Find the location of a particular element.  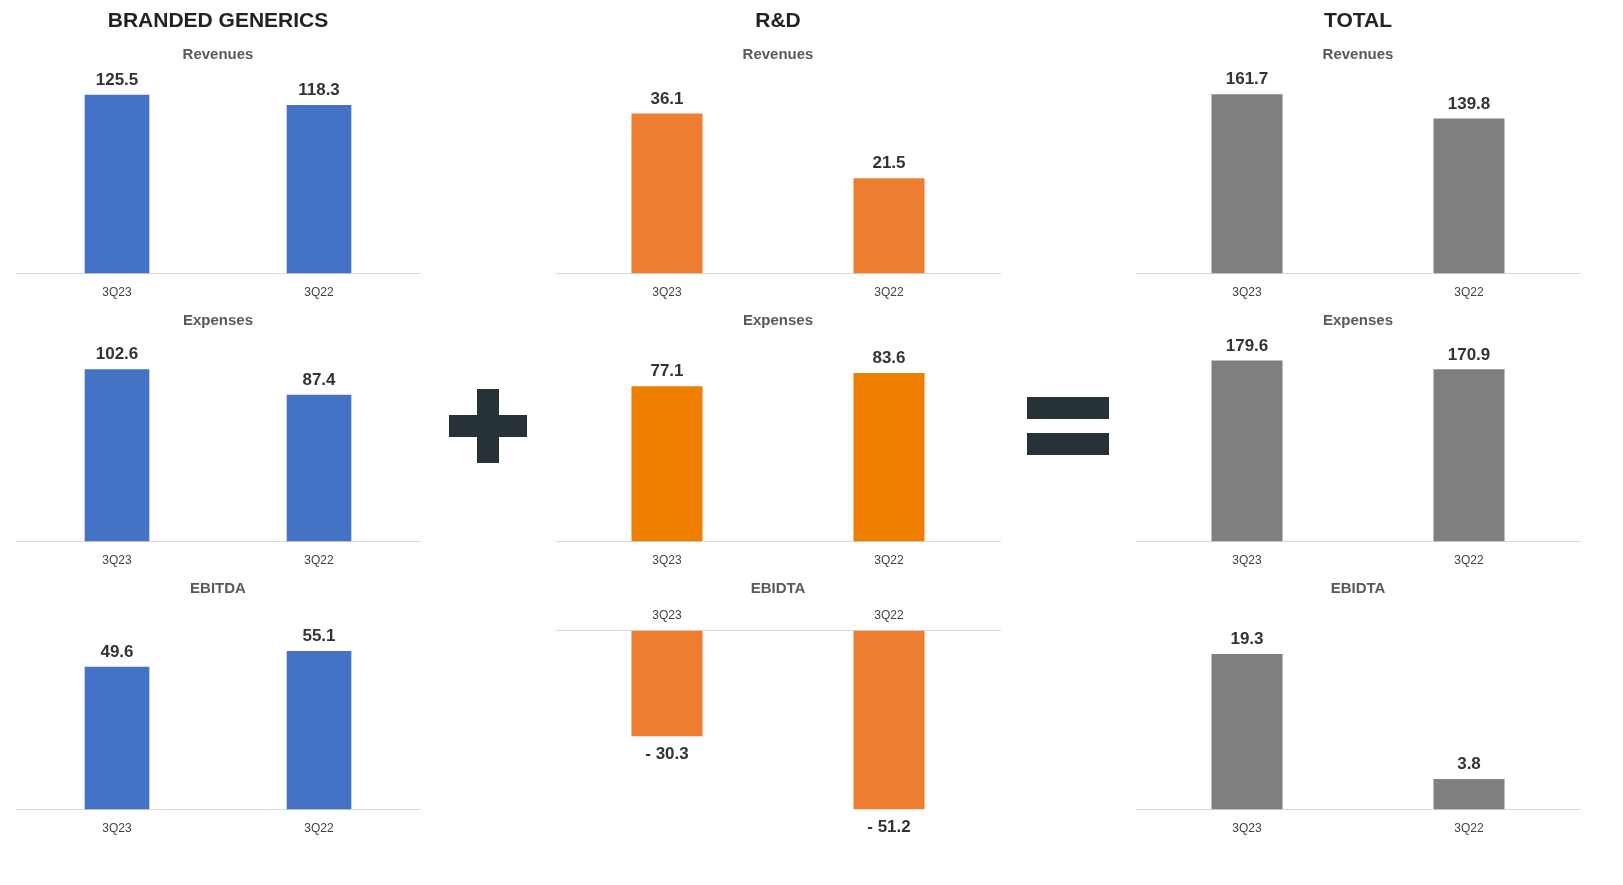

chart-title: EBITDA is located at coordinates (218, 588).